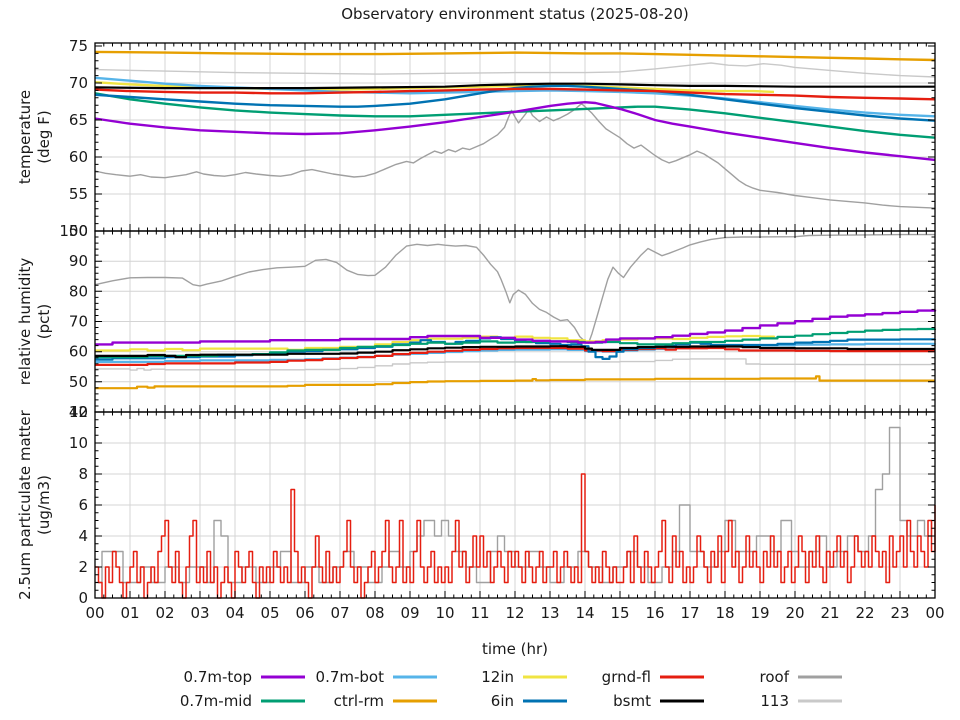 The width and height of the screenshot is (960, 720). Describe the element at coordinates (83, 567) in the screenshot. I see `y-tick-label: 2` at that location.